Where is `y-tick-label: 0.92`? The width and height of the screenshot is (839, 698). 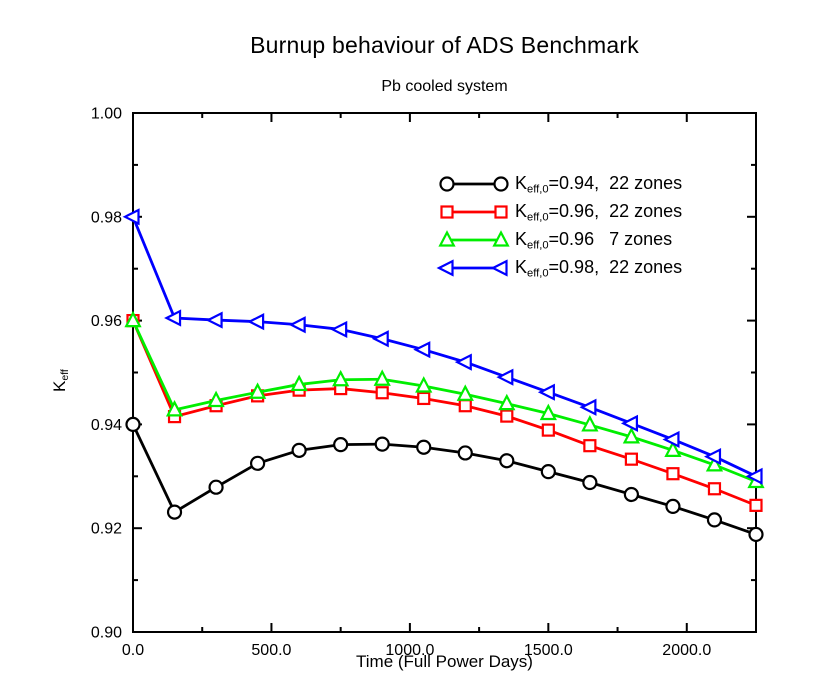 y-tick-label: 0.92 is located at coordinates (106, 529).